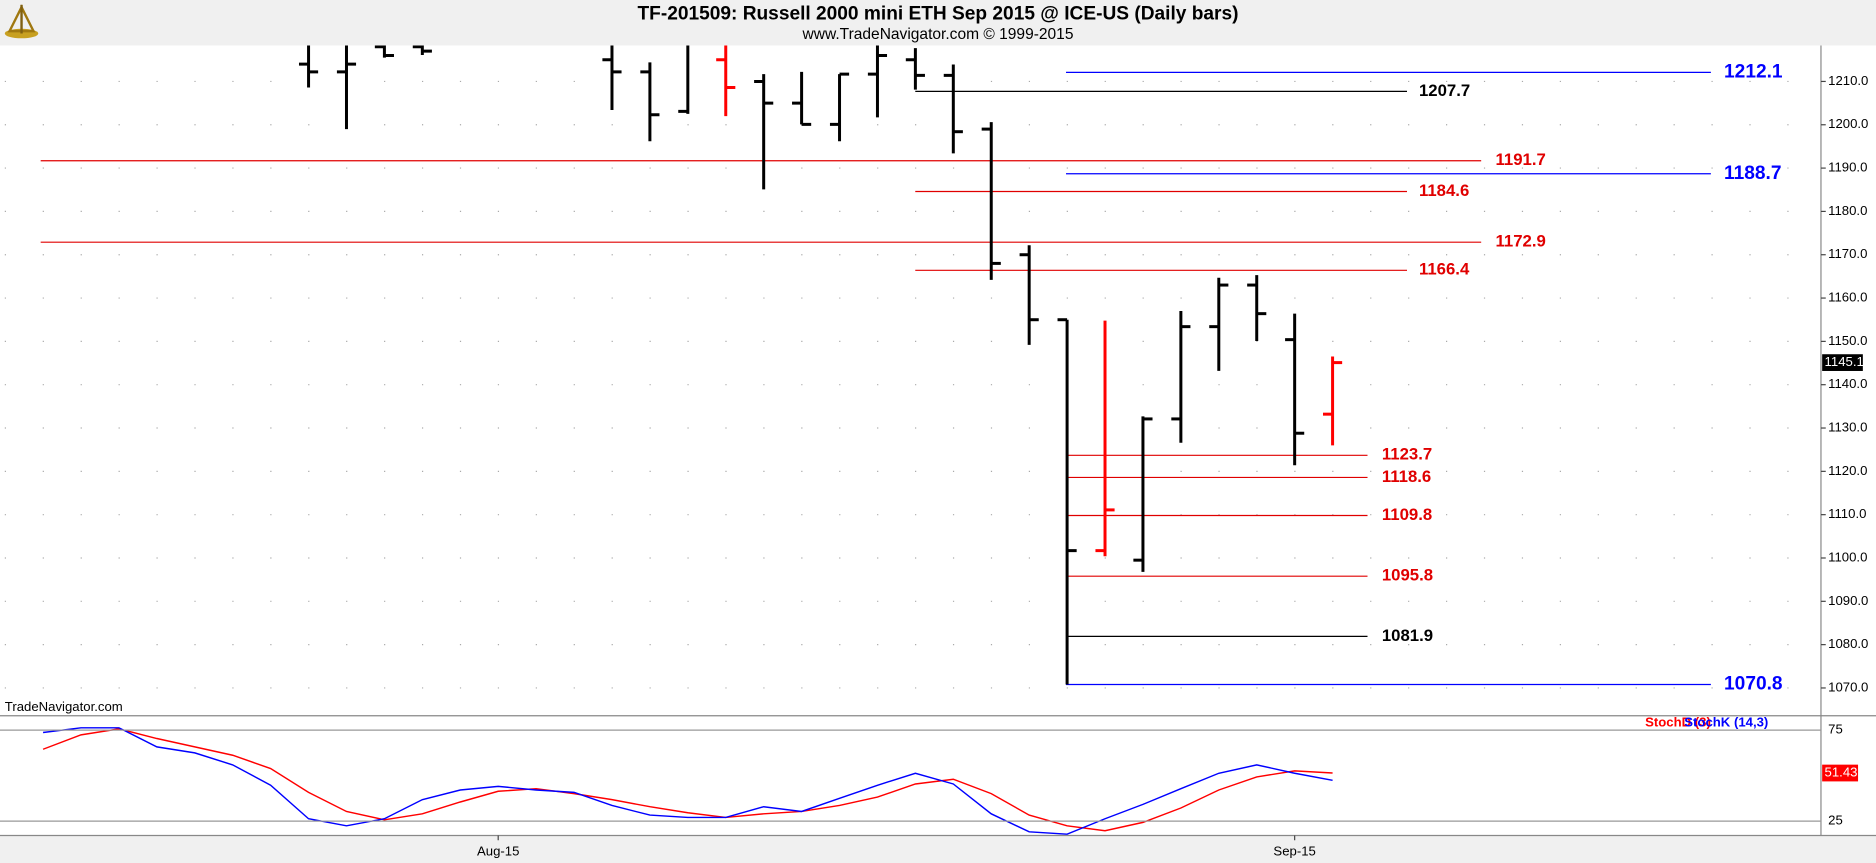 The width and height of the screenshot is (1876, 863). I want to click on y-tick-label: 1160.0, so click(1847, 297).